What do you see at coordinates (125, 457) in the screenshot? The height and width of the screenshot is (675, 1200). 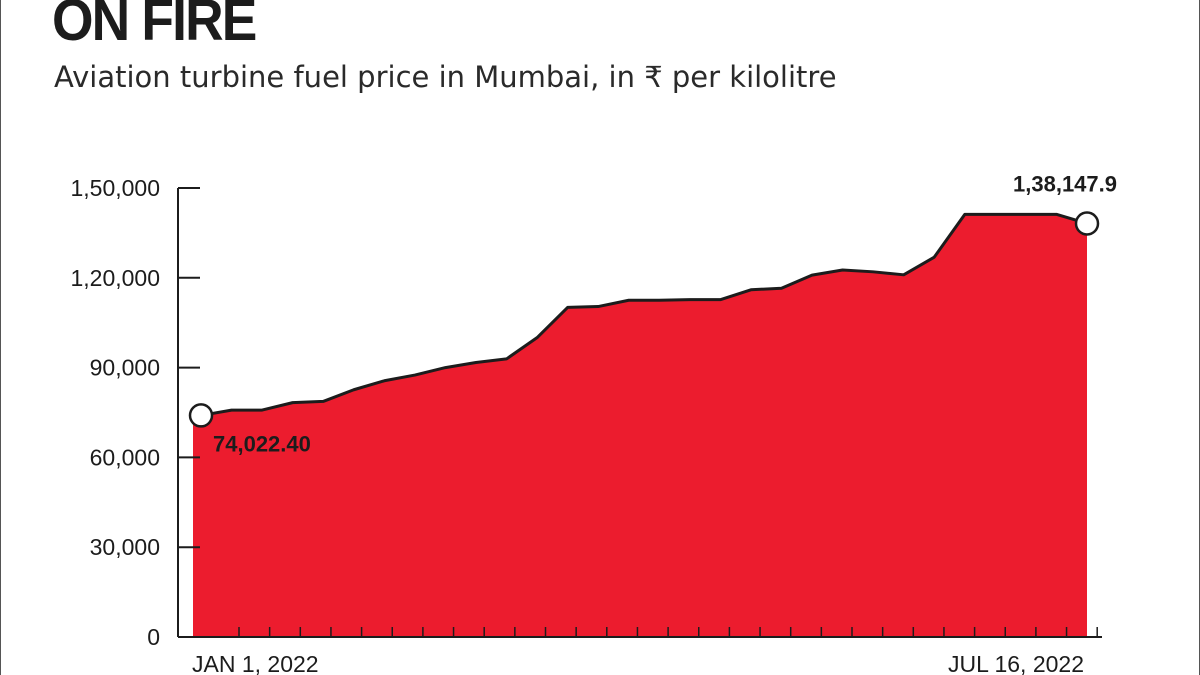 I see `y-tick-label: 60,000` at bounding box center [125, 457].